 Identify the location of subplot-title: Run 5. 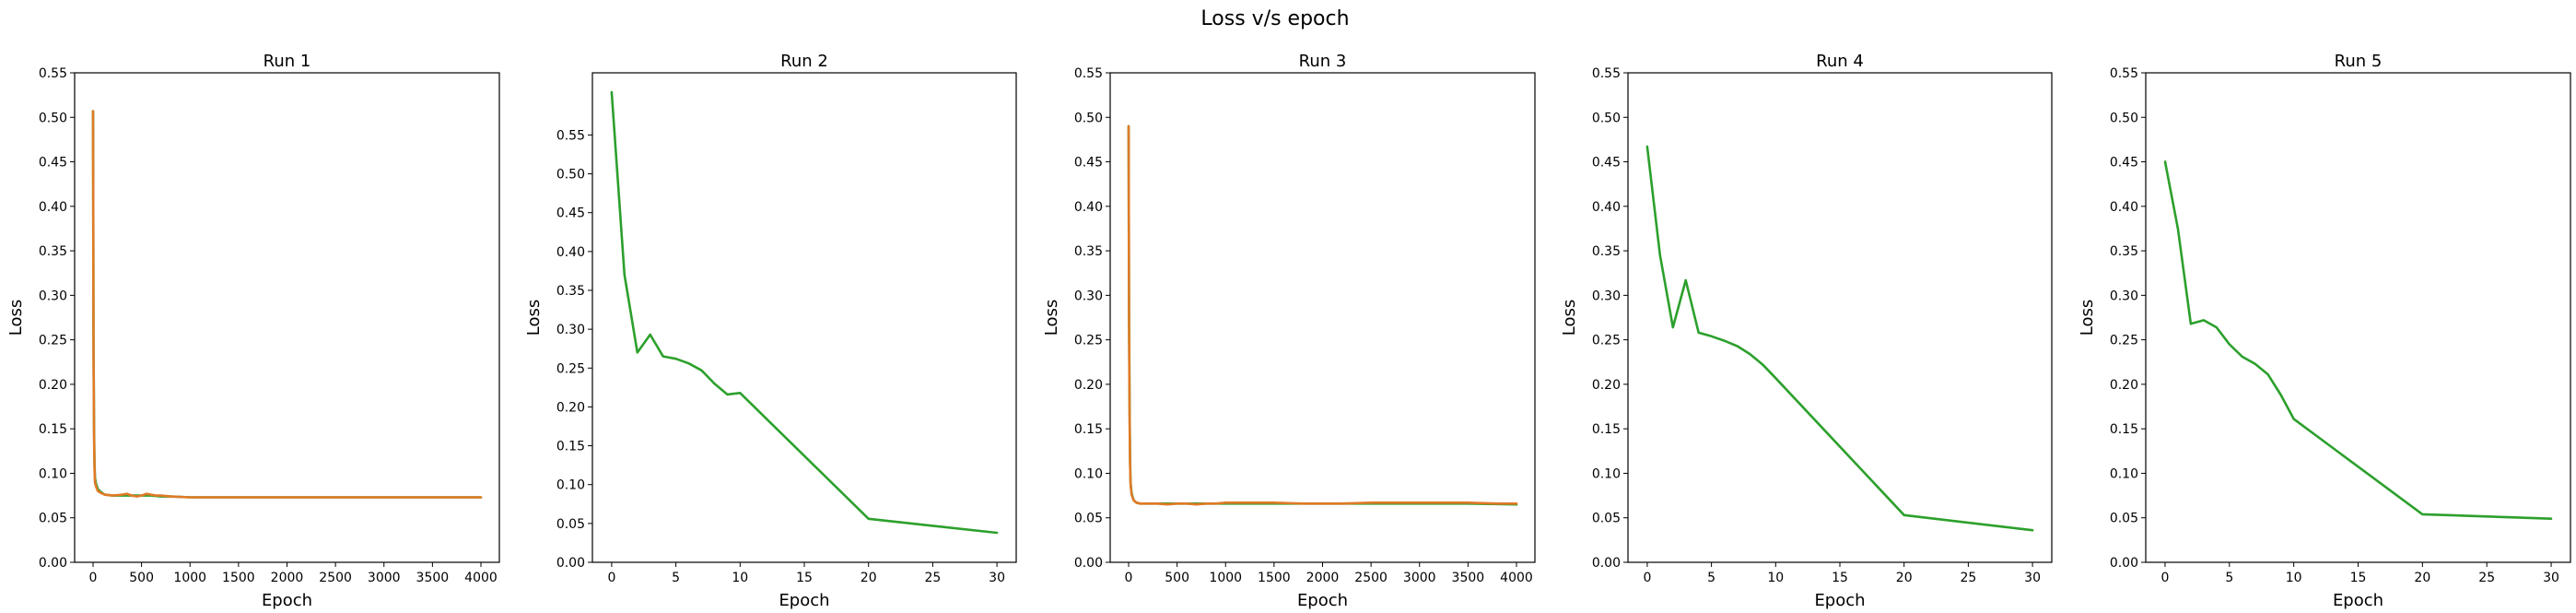
(2359, 61).